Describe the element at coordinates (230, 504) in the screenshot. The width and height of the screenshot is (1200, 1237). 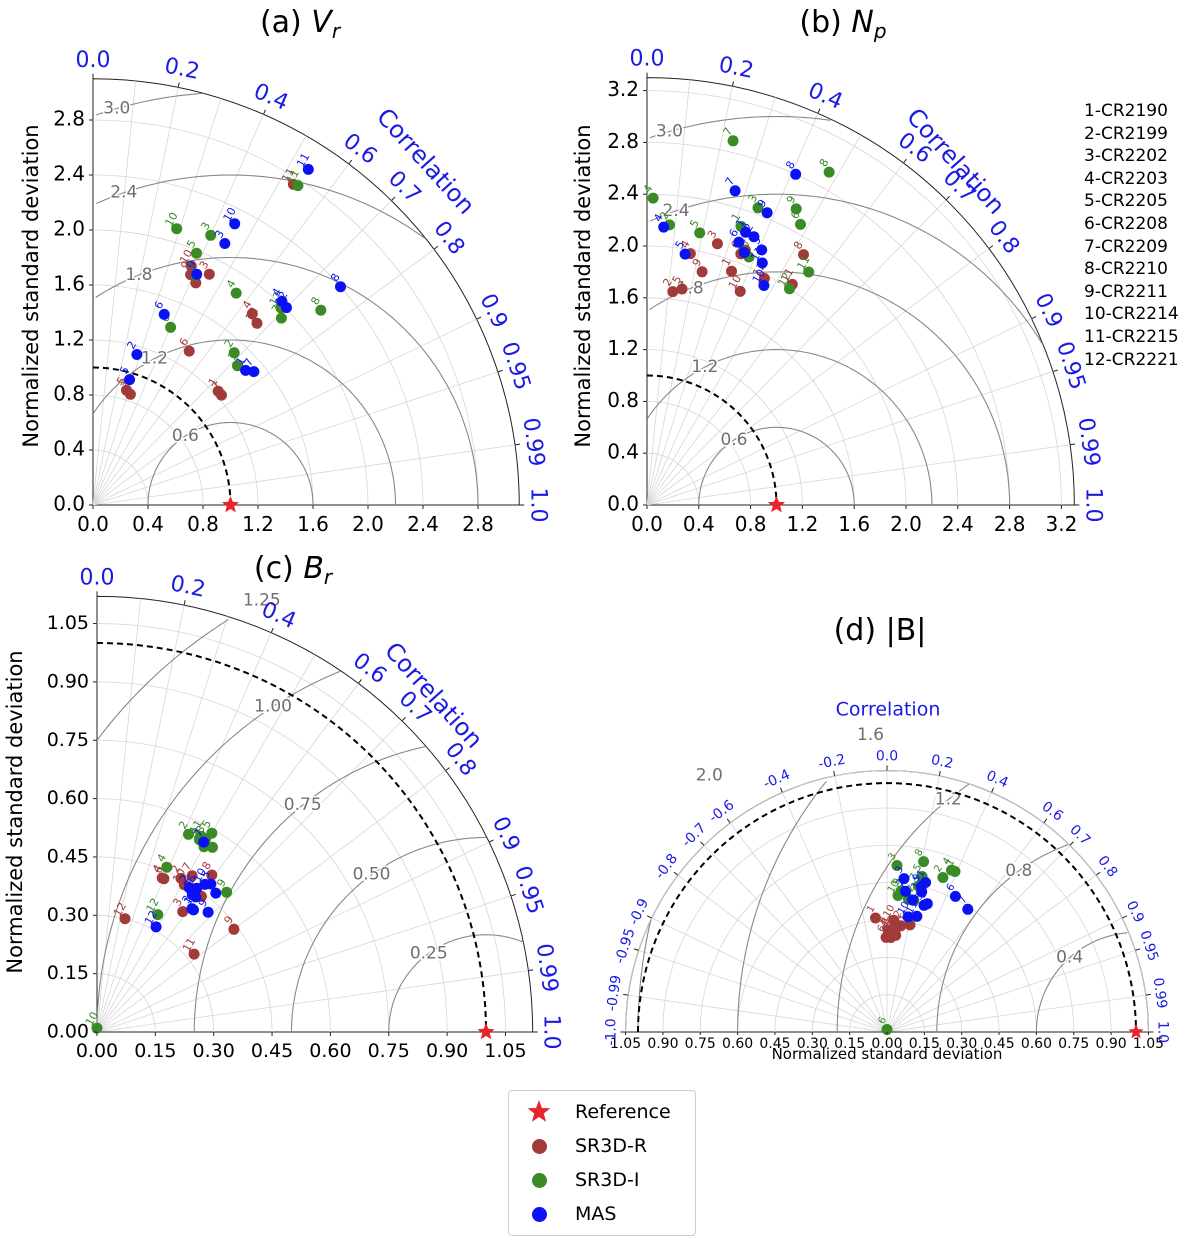
I see `reference-star` at that location.